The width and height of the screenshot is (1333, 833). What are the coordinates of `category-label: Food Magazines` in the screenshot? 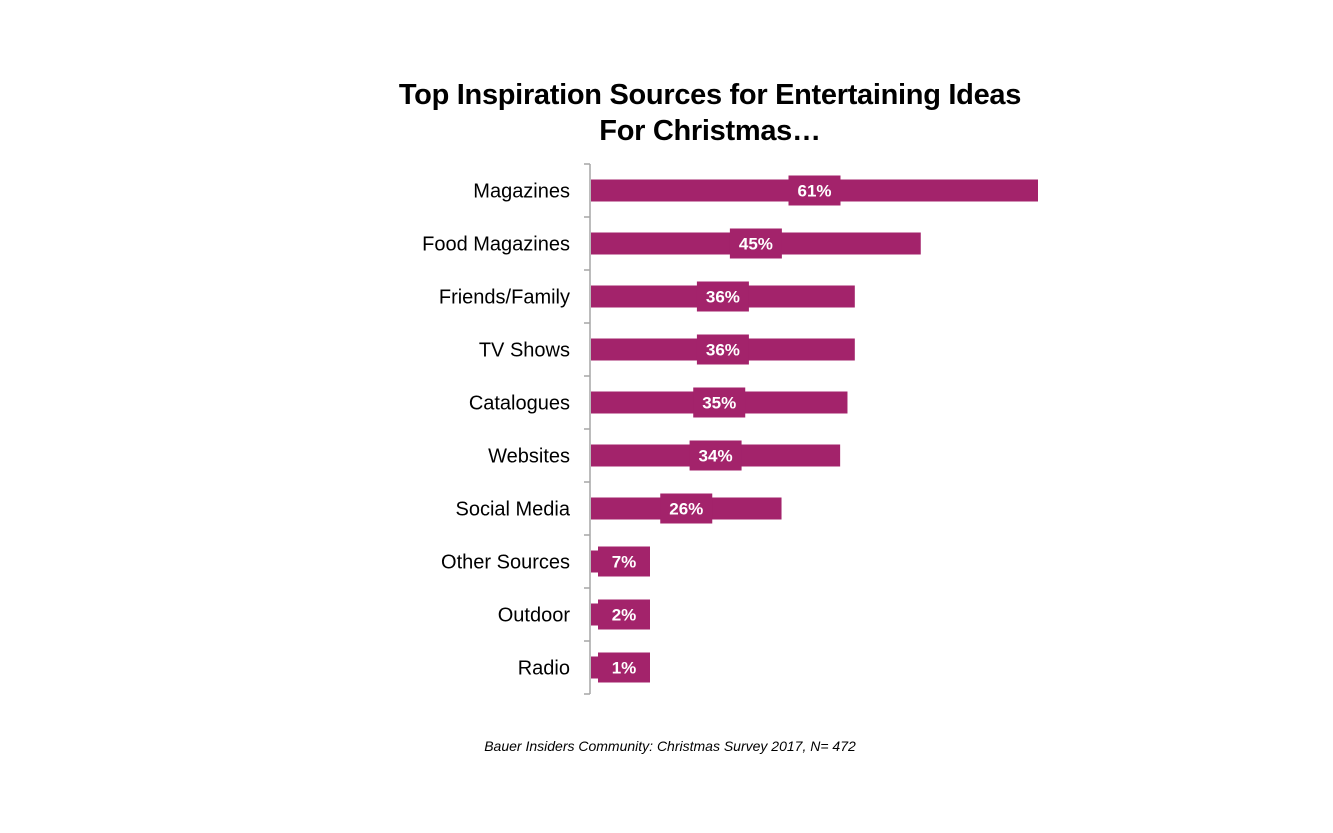 It's located at (496, 245).